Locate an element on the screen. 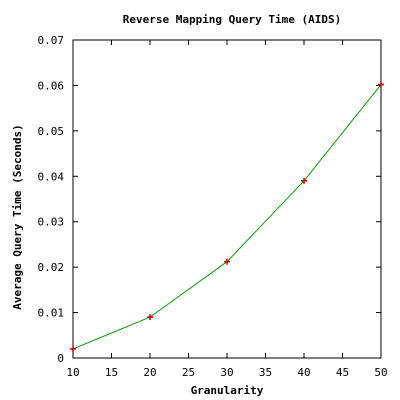 This screenshot has width=400, height=400. x-axis-label: Granularity is located at coordinates (227, 390).